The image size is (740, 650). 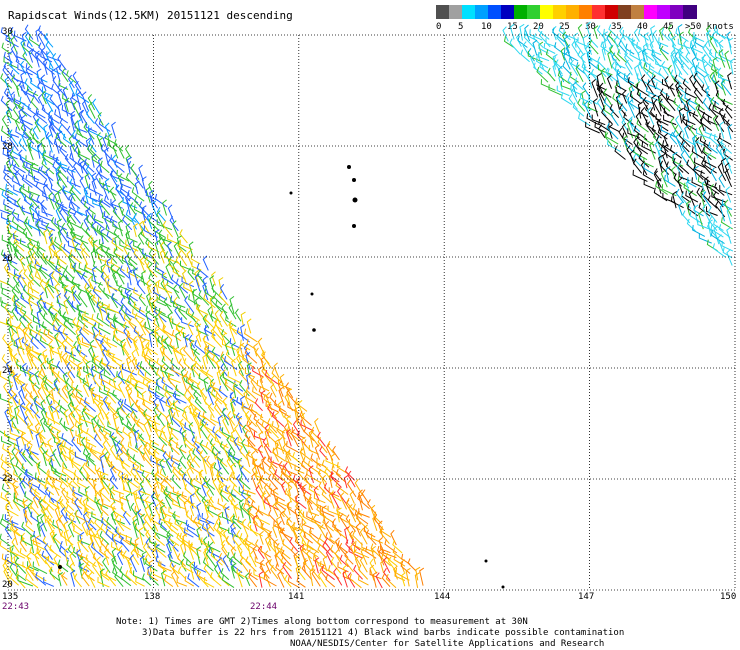 I want to click on lat-label: 24, so click(x=7, y=371).